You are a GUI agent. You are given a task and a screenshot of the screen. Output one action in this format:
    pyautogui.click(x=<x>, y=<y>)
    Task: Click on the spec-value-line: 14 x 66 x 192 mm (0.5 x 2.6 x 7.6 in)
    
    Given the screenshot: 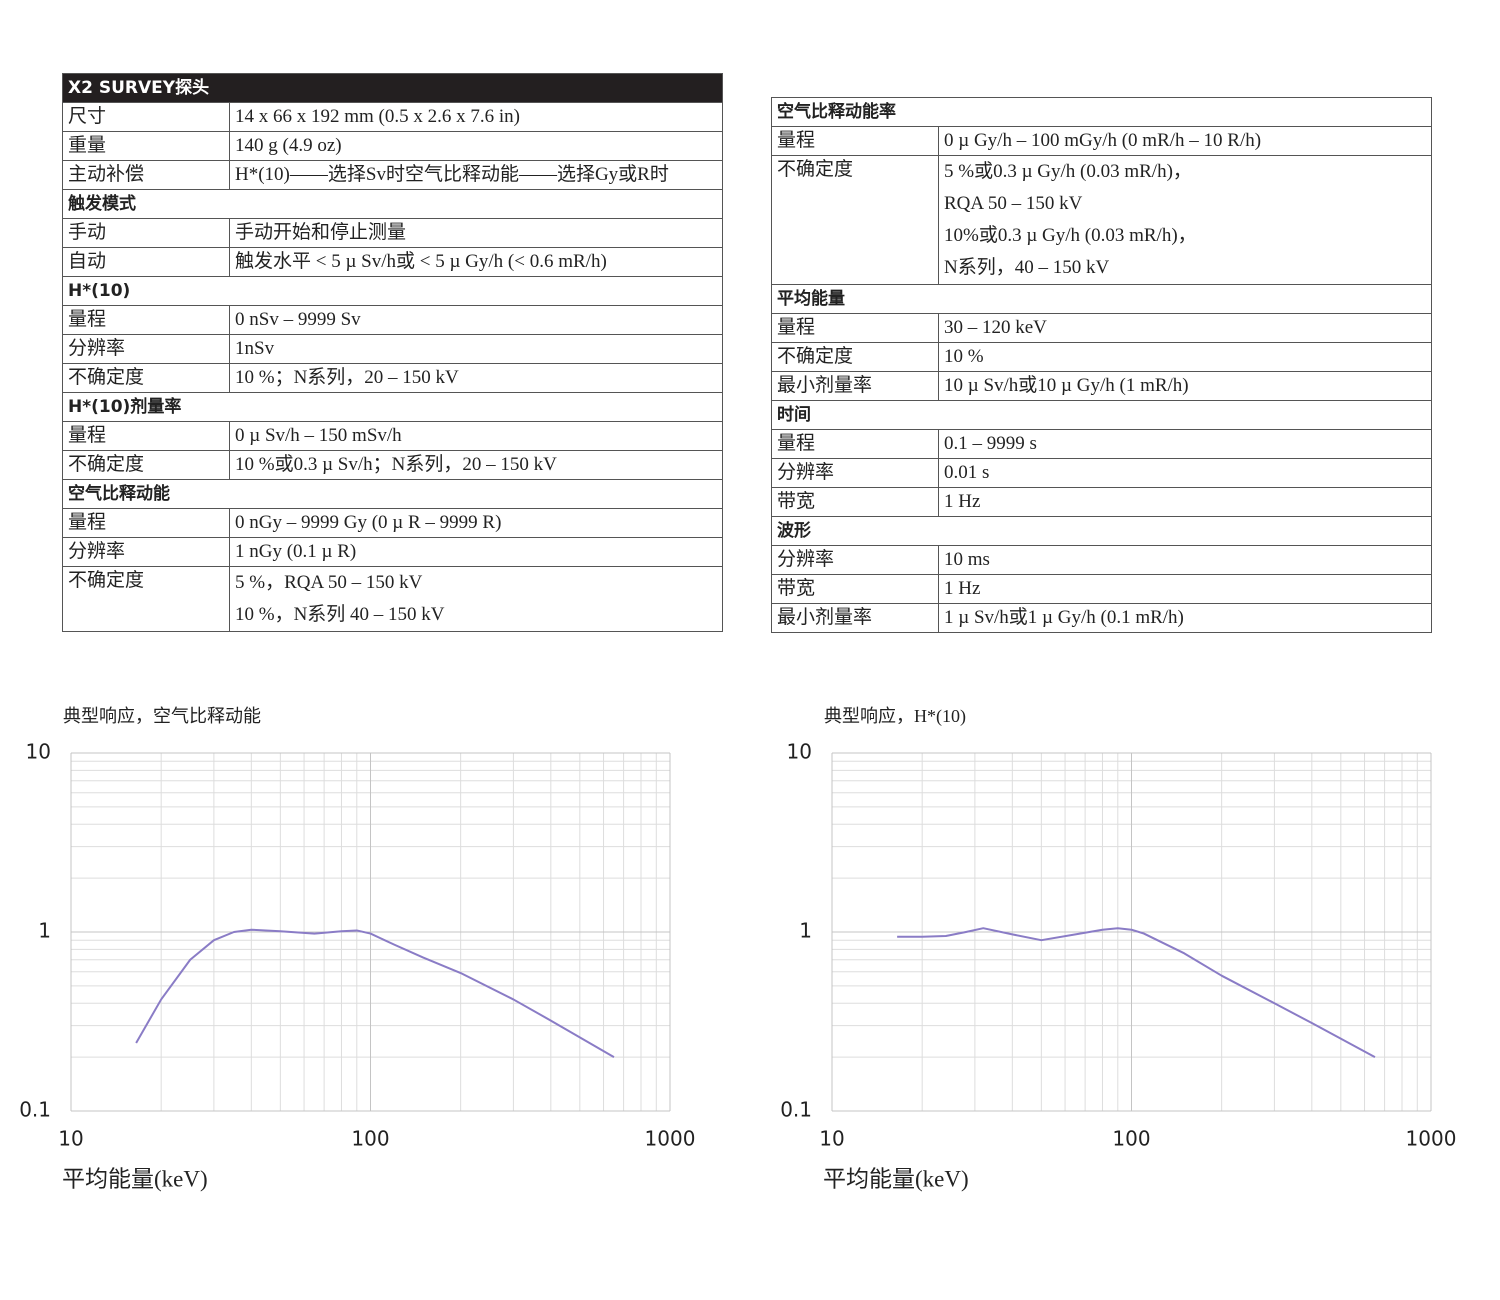 What is the action you would take?
    pyautogui.click(x=377, y=116)
    